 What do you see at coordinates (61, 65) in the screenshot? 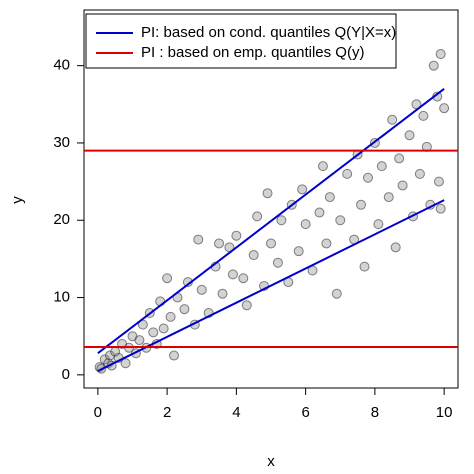
I see `y-tick-label: 40` at bounding box center [61, 65].